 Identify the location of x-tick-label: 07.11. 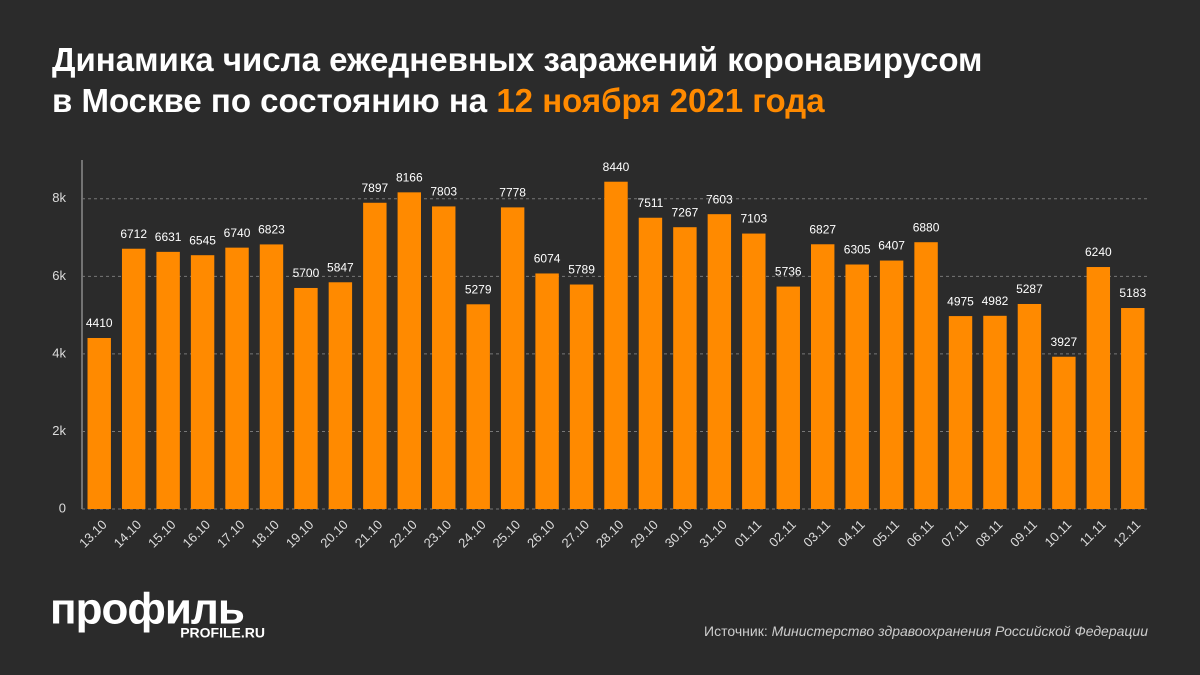
(954, 533).